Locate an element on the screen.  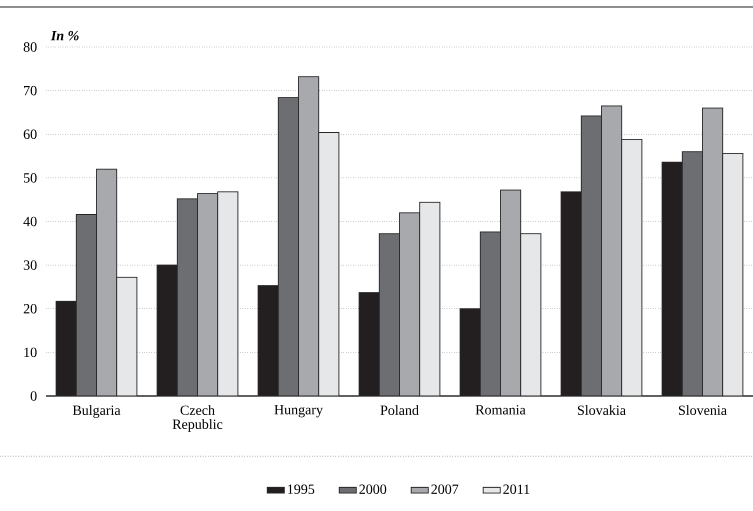
y-tick-label: 70 is located at coordinates (30, 91).